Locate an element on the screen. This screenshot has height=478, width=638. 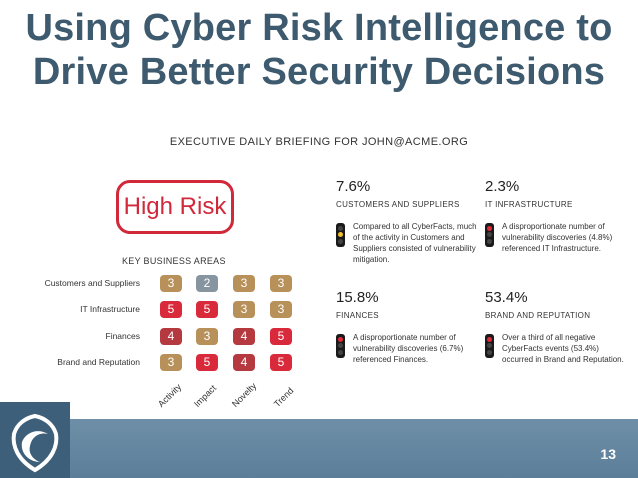
metric-category: FINANCES is located at coordinates (357, 315).